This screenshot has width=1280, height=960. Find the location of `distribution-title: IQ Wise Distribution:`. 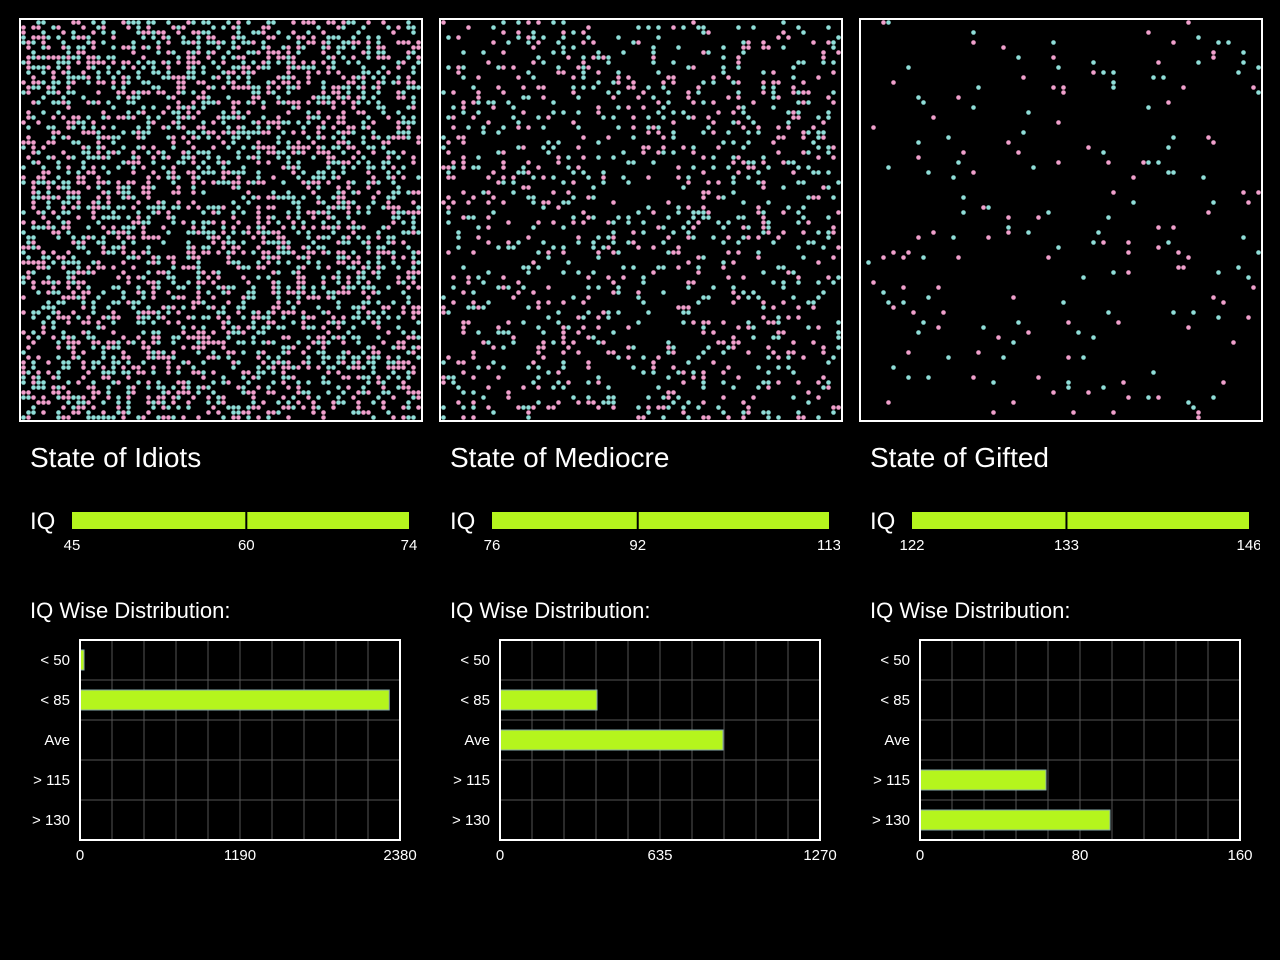

distribution-title: IQ Wise Distribution: is located at coordinates (130, 610).